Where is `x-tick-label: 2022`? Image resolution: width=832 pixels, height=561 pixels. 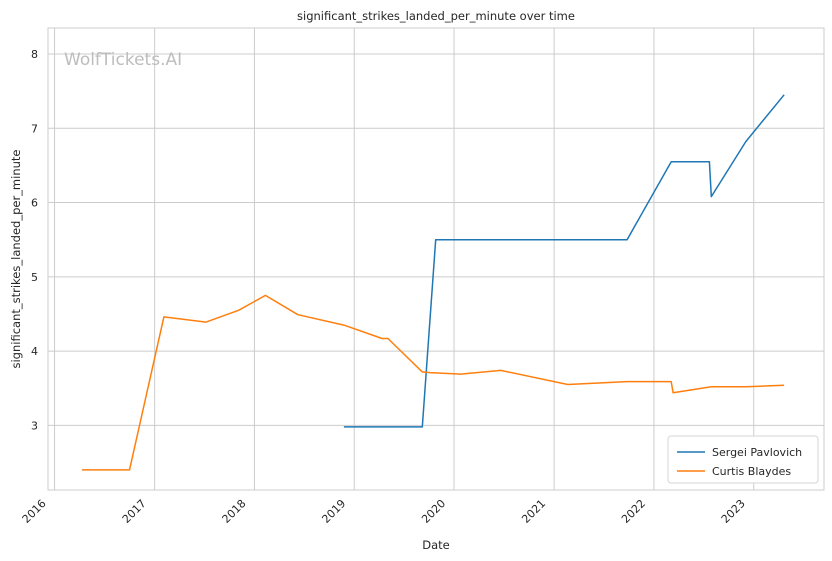 x-tick-label: 2022 is located at coordinates (633, 511).